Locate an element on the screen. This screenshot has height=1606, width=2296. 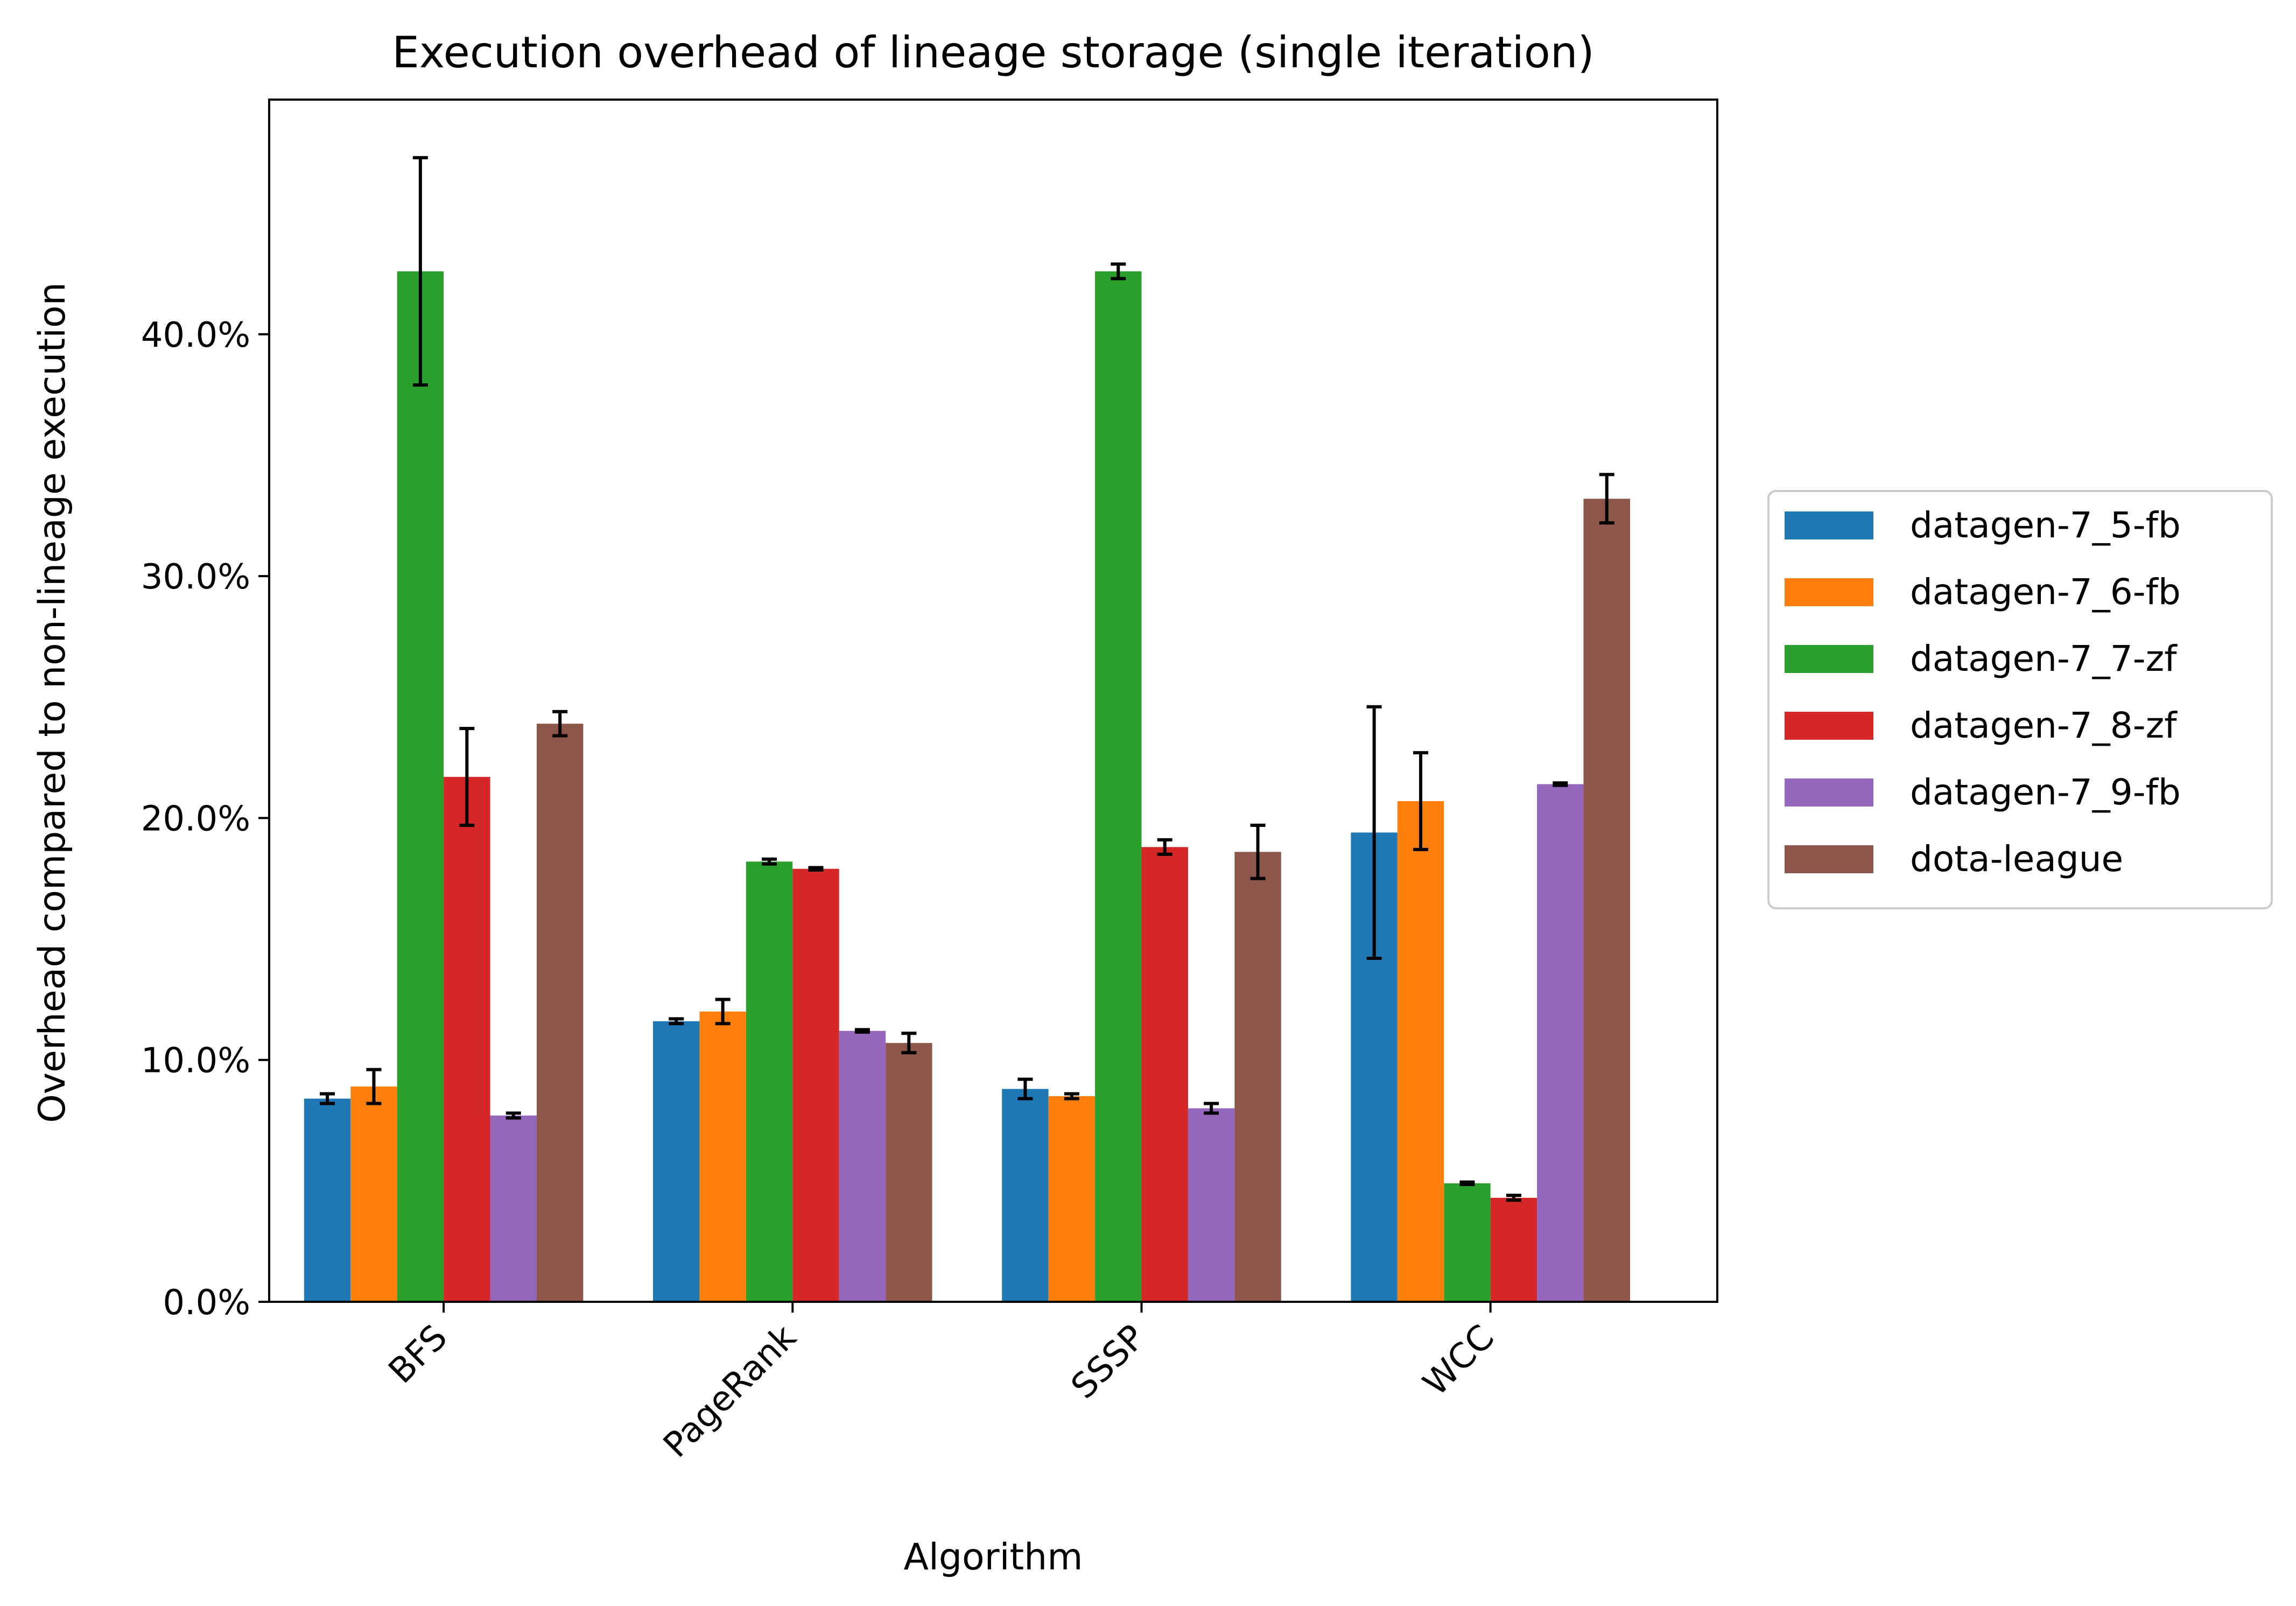
legend-label: datagen-7_8-zf is located at coordinates (2044, 725).